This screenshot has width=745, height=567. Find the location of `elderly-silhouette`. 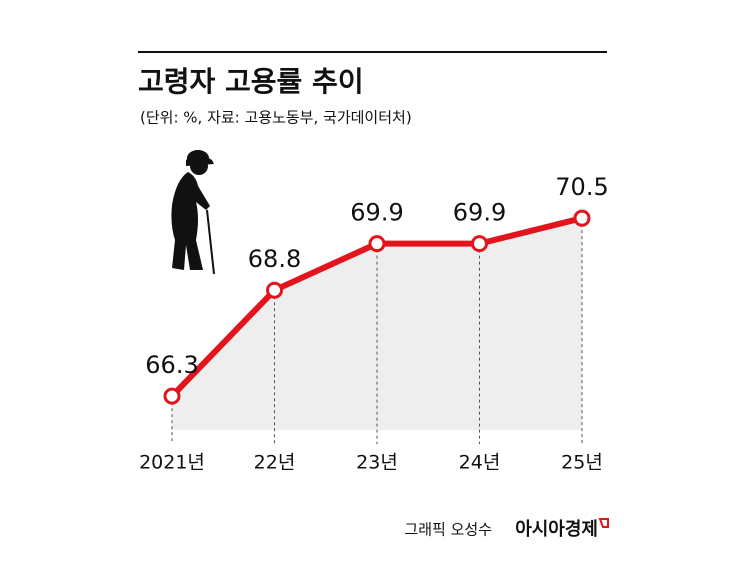

elderly-silhouette is located at coordinates (192, 210).